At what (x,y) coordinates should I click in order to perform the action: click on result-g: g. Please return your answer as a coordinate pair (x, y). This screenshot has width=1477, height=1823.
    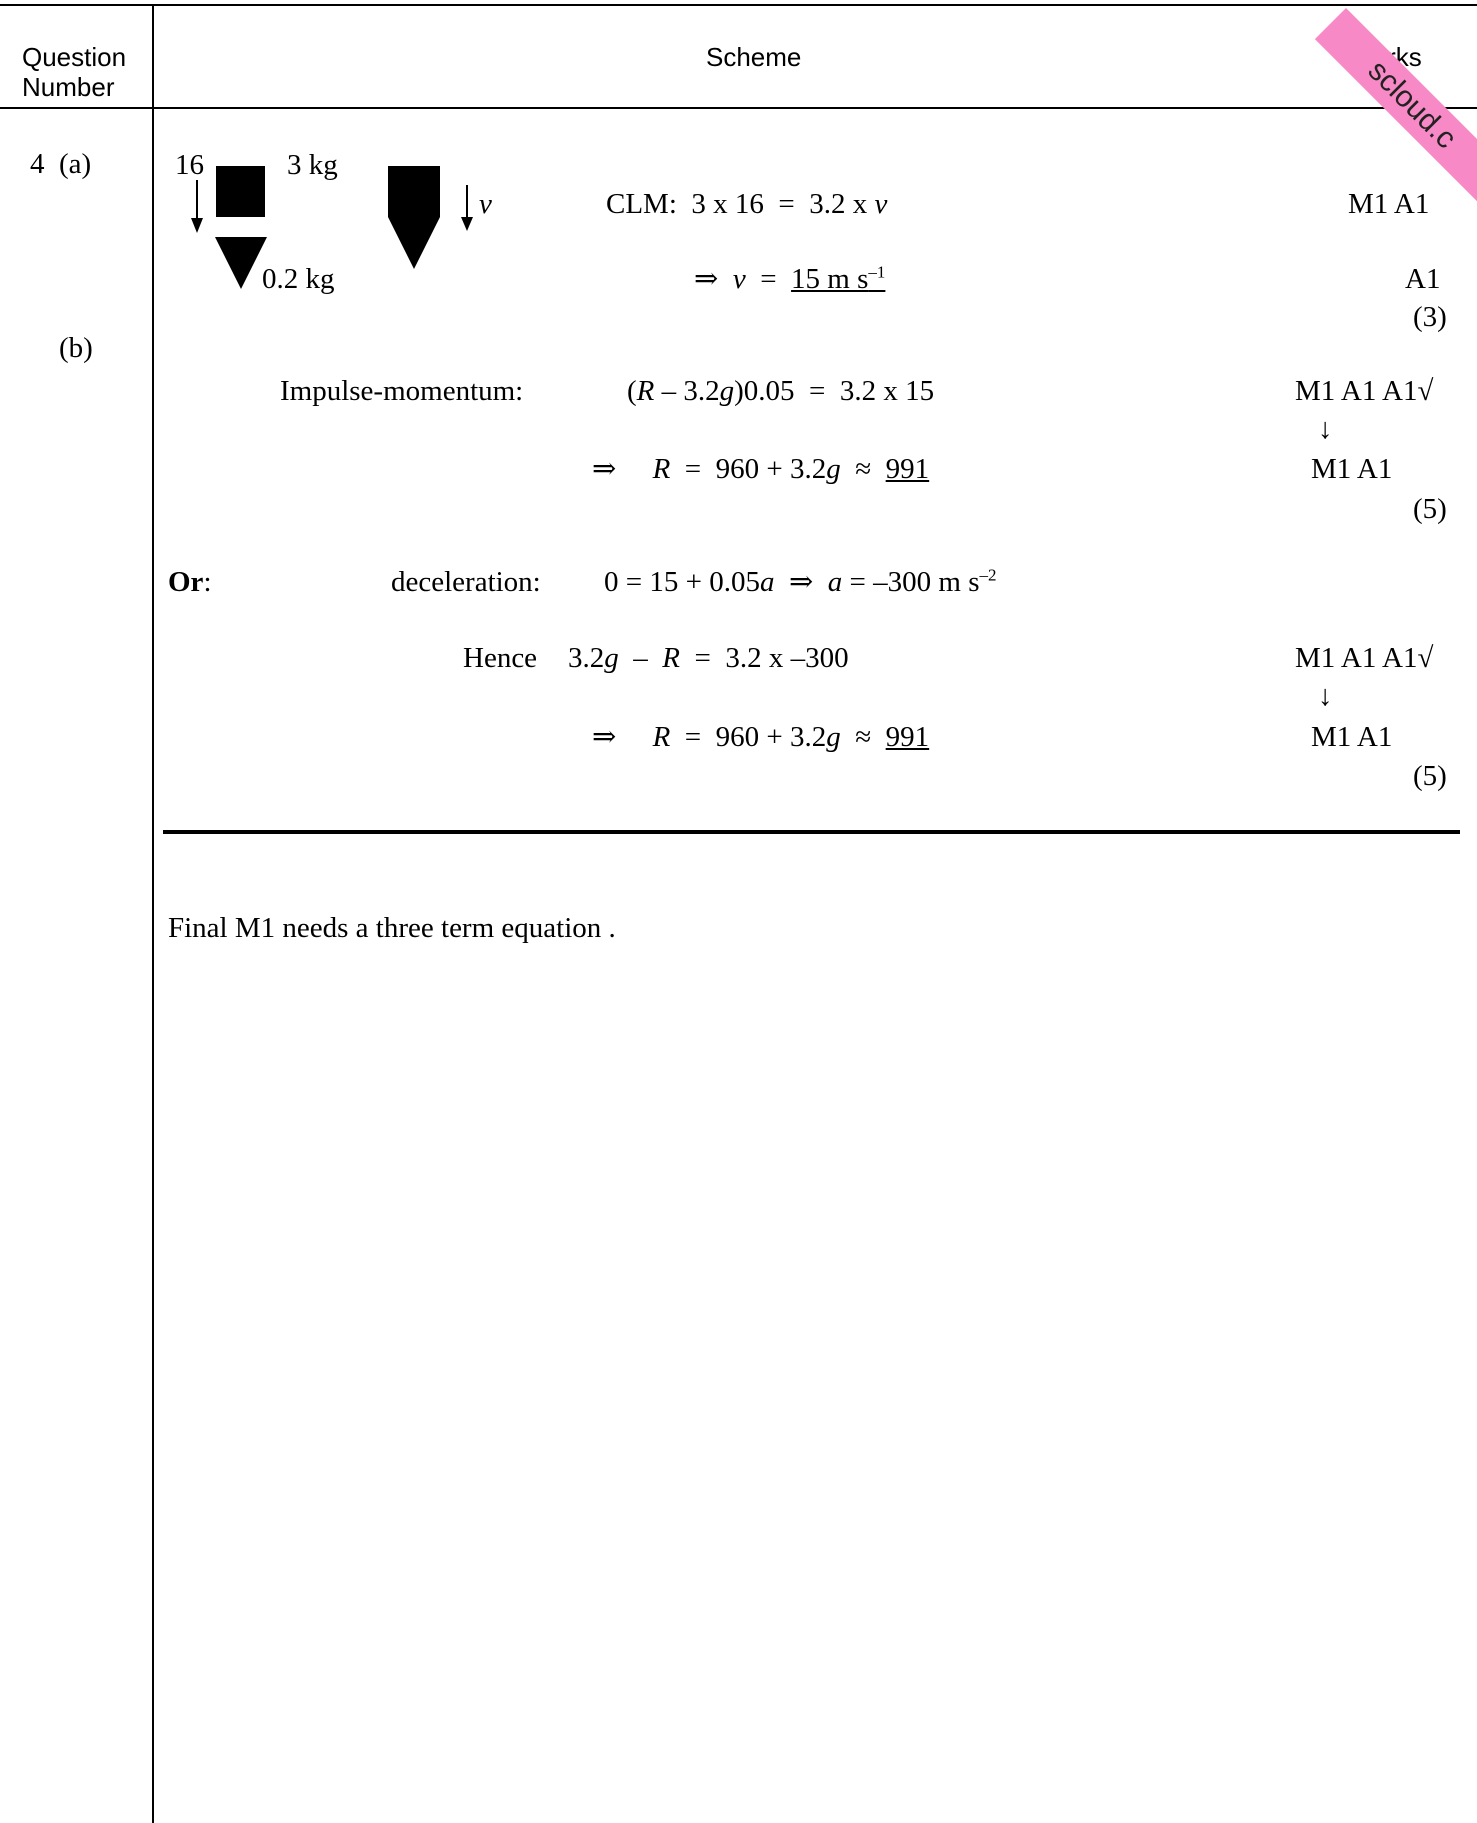
    Looking at the image, I should click on (833, 469).